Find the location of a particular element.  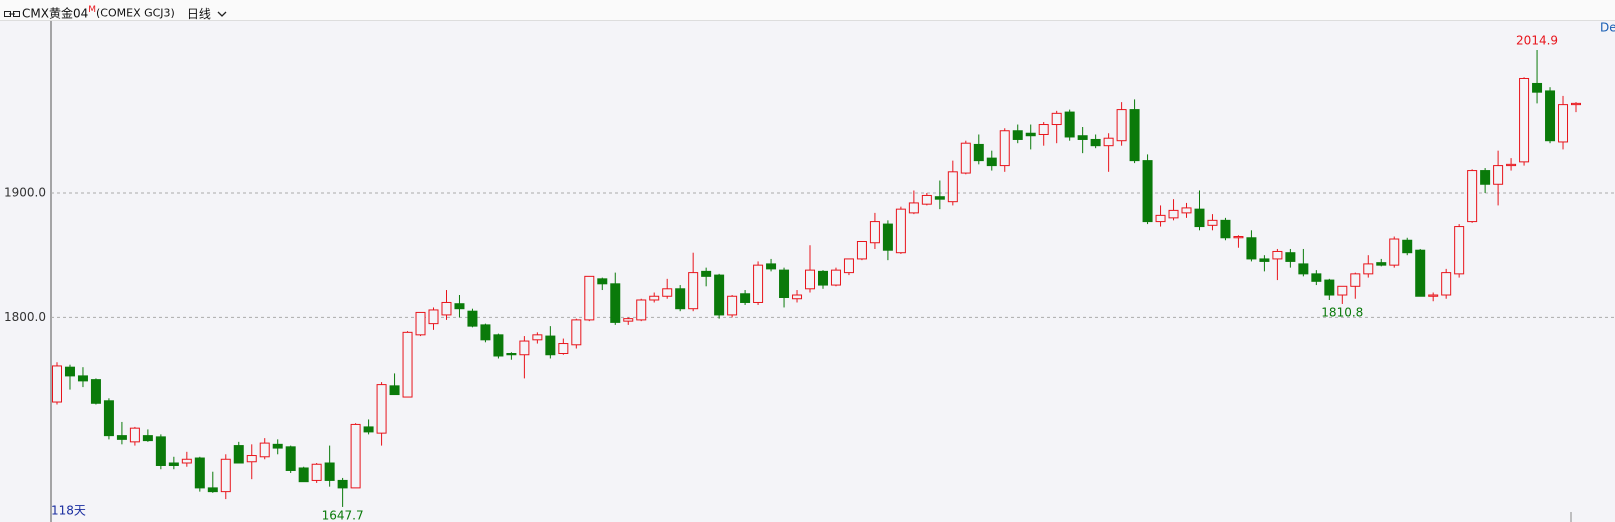

y-tick-label: 1800.0 is located at coordinates (25, 317).